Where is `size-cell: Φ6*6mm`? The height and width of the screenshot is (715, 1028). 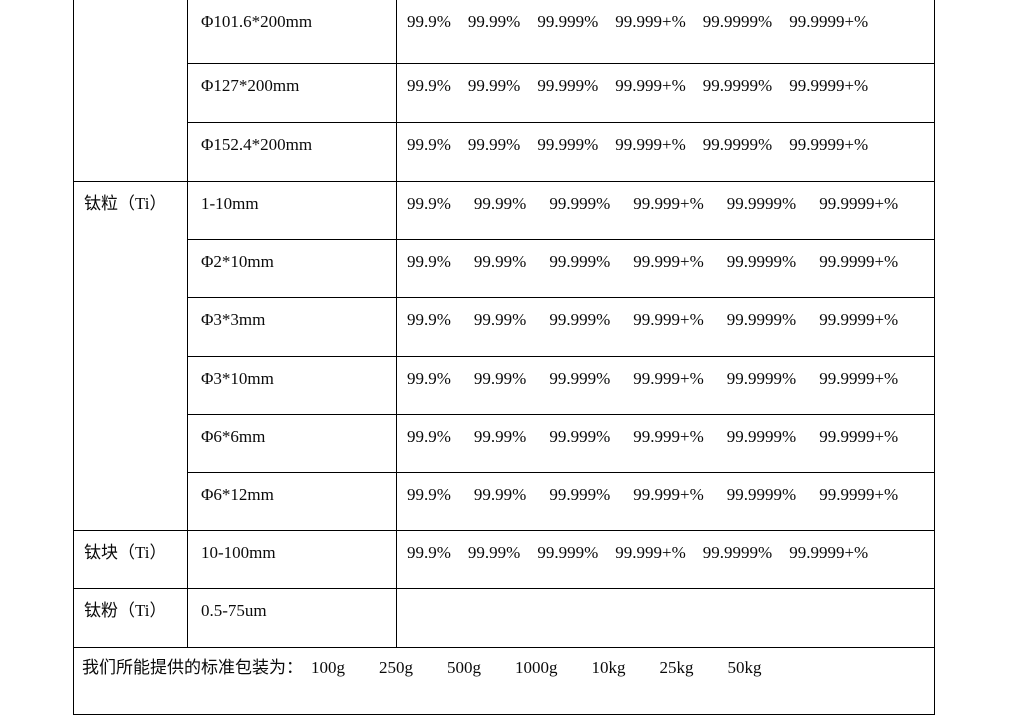
size-cell: Φ6*6mm is located at coordinates (292, 443).